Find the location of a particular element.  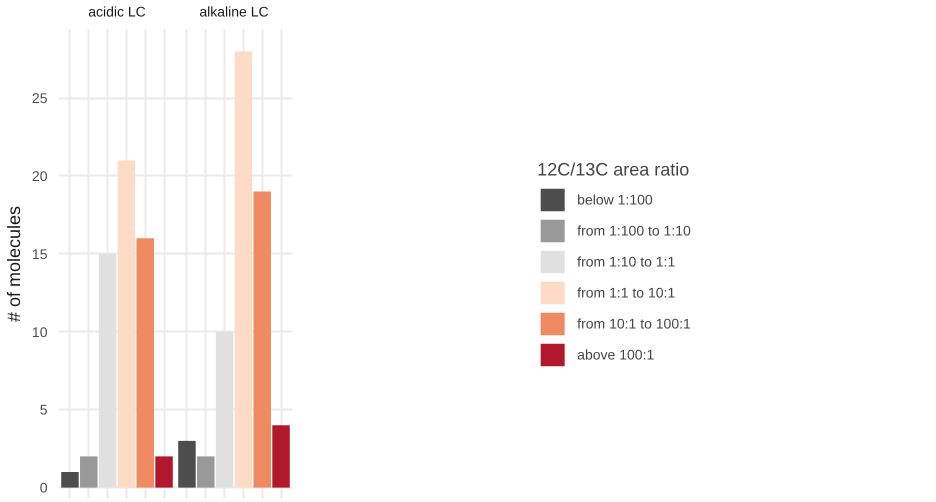

x-tick-label: acidic LC is located at coordinates (117, 12).